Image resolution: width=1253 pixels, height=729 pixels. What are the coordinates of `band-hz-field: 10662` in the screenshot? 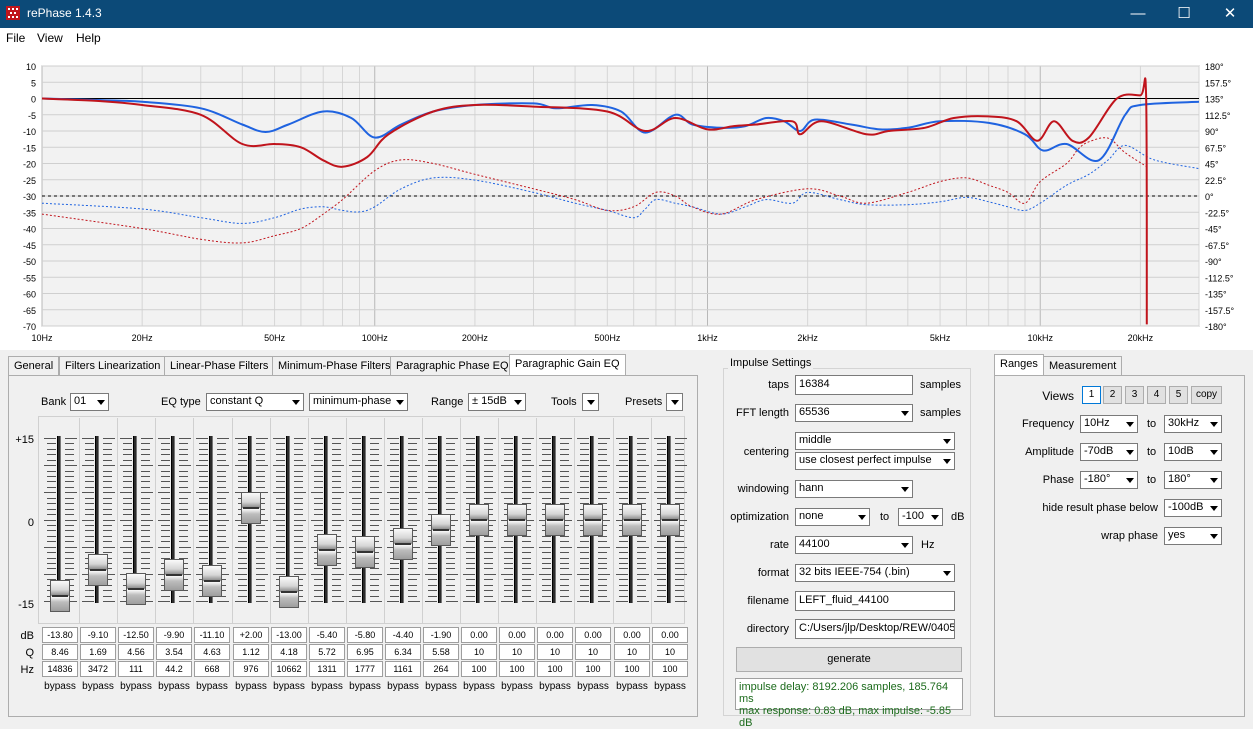 It's located at (289, 669).